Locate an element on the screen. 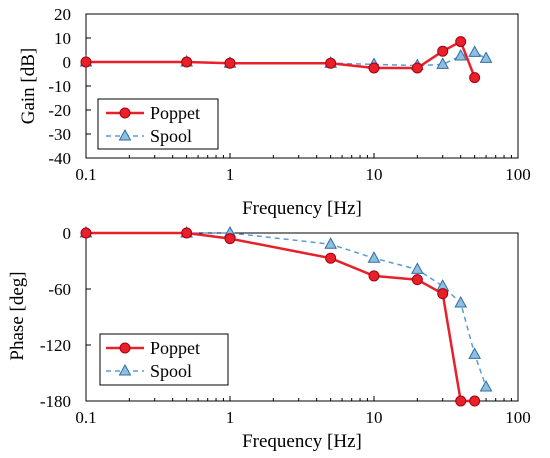 This screenshot has width=550, height=458. gain-legend-spool-label: Spool is located at coordinates (171, 136).